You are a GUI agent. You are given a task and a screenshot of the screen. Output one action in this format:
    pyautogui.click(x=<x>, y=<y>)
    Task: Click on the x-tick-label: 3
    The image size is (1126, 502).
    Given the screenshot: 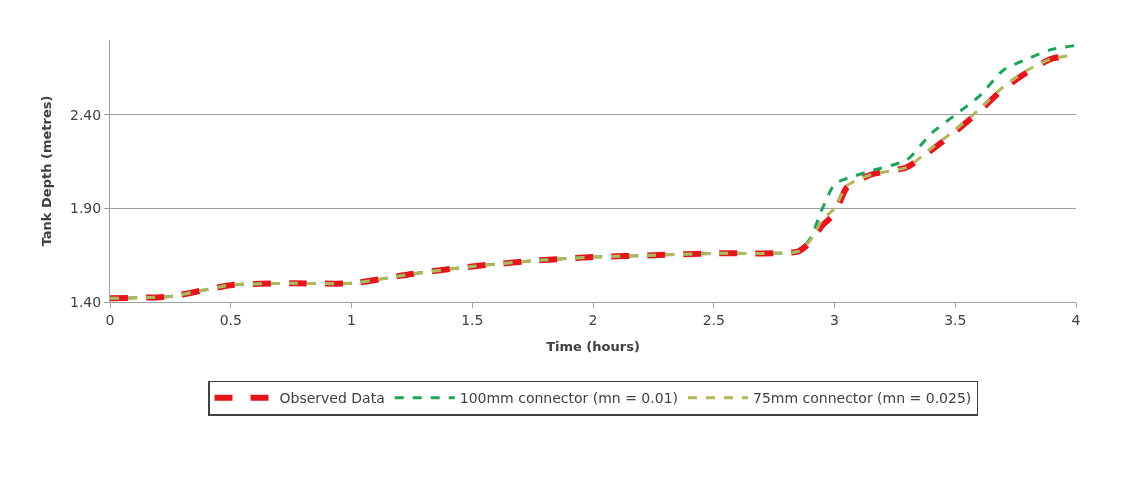 What is the action you would take?
    pyautogui.click(x=834, y=319)
    